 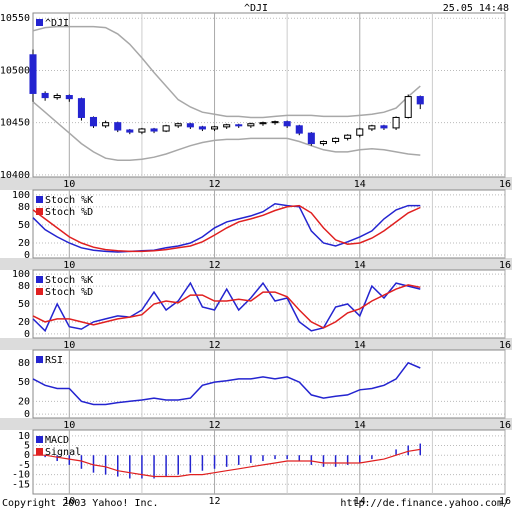 I want to click on y-tick-label: 10550, so click(x=15, y=18).